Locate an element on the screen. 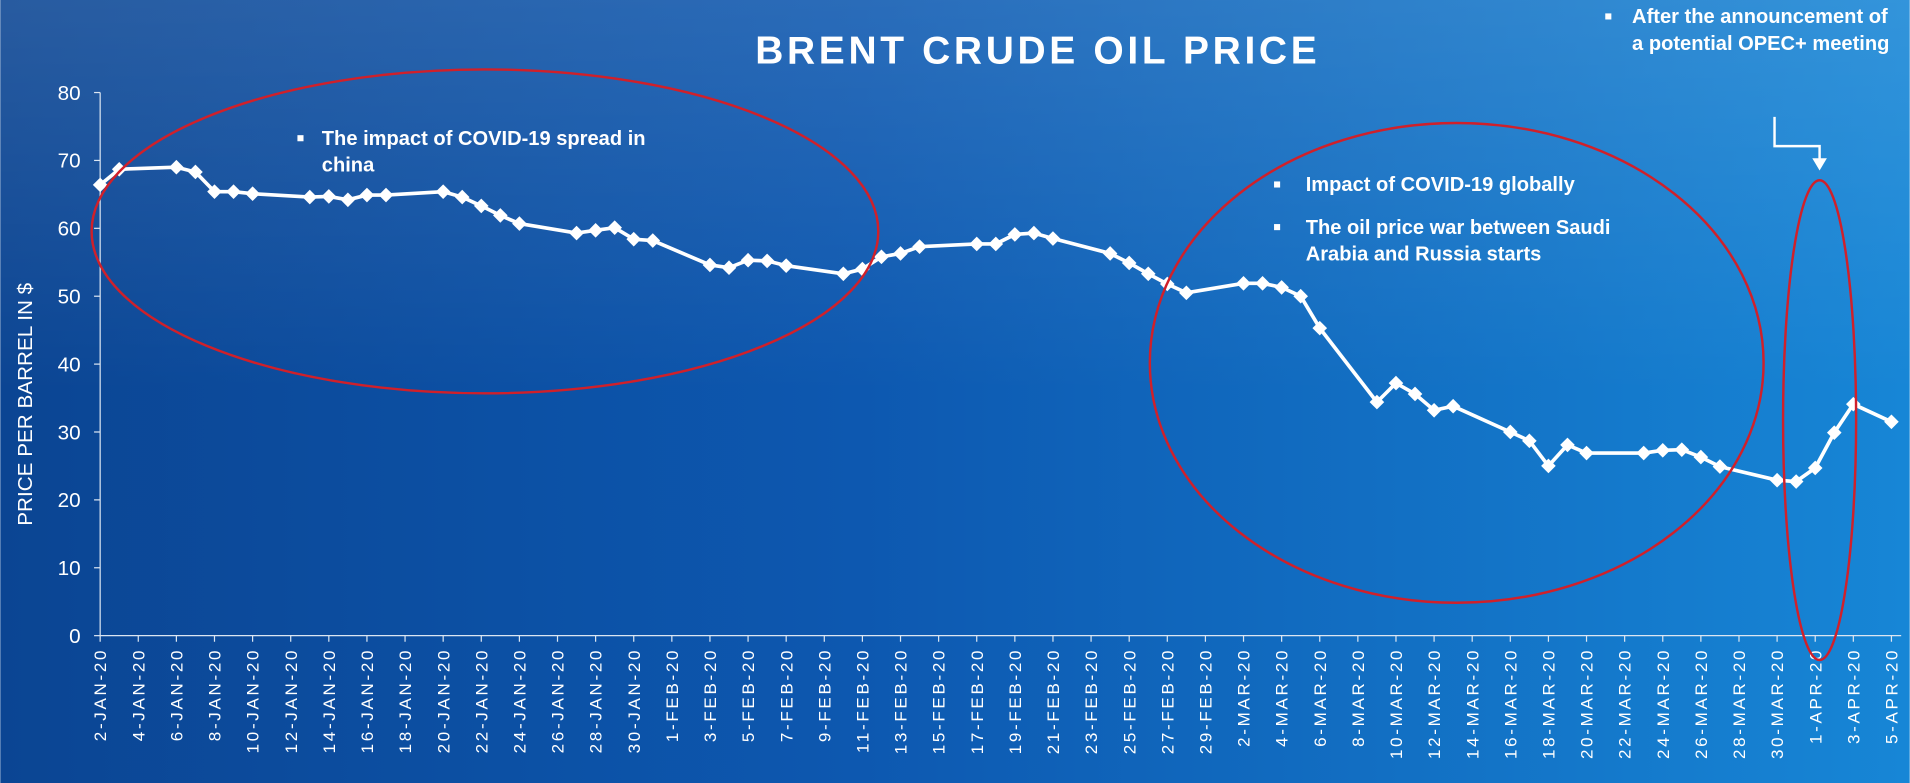 The image size is (1910, 783). annotation-box: Impact of COVID-19 globally is located at coordinates (1440, 185).